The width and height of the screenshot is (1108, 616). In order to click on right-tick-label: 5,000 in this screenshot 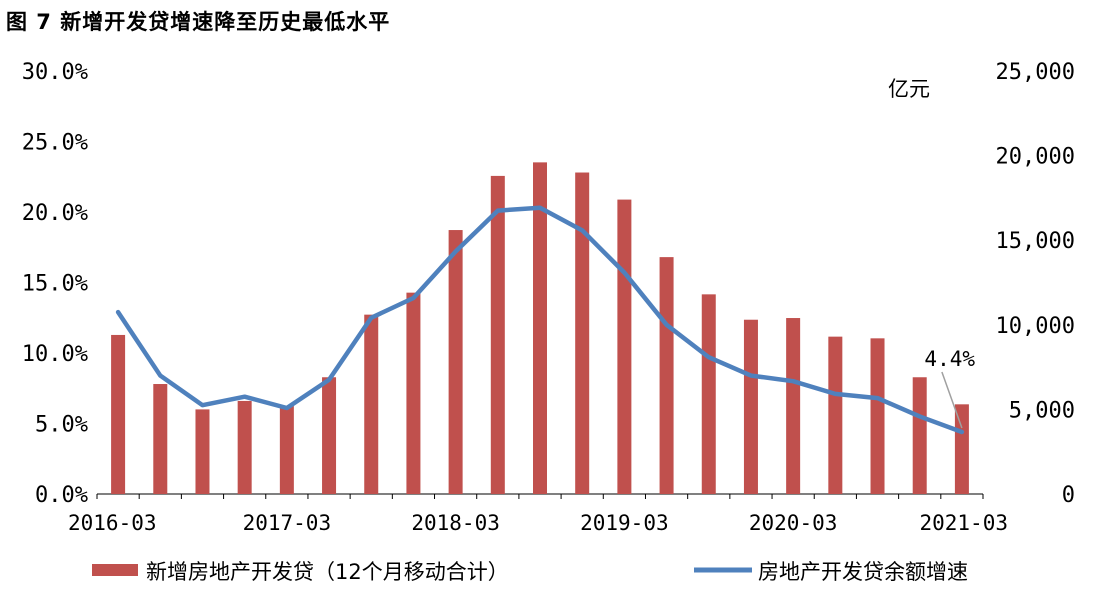, I will do `click(1042, 410)`.